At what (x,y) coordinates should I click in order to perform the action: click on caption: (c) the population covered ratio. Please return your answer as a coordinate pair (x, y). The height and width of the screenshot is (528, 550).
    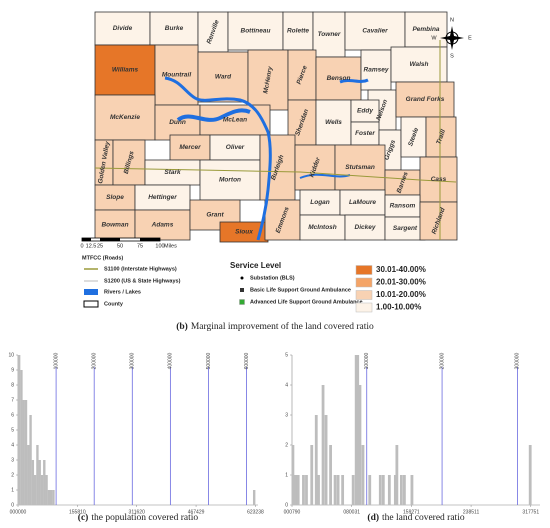
    Looking at the image, I should click on (138, 517).